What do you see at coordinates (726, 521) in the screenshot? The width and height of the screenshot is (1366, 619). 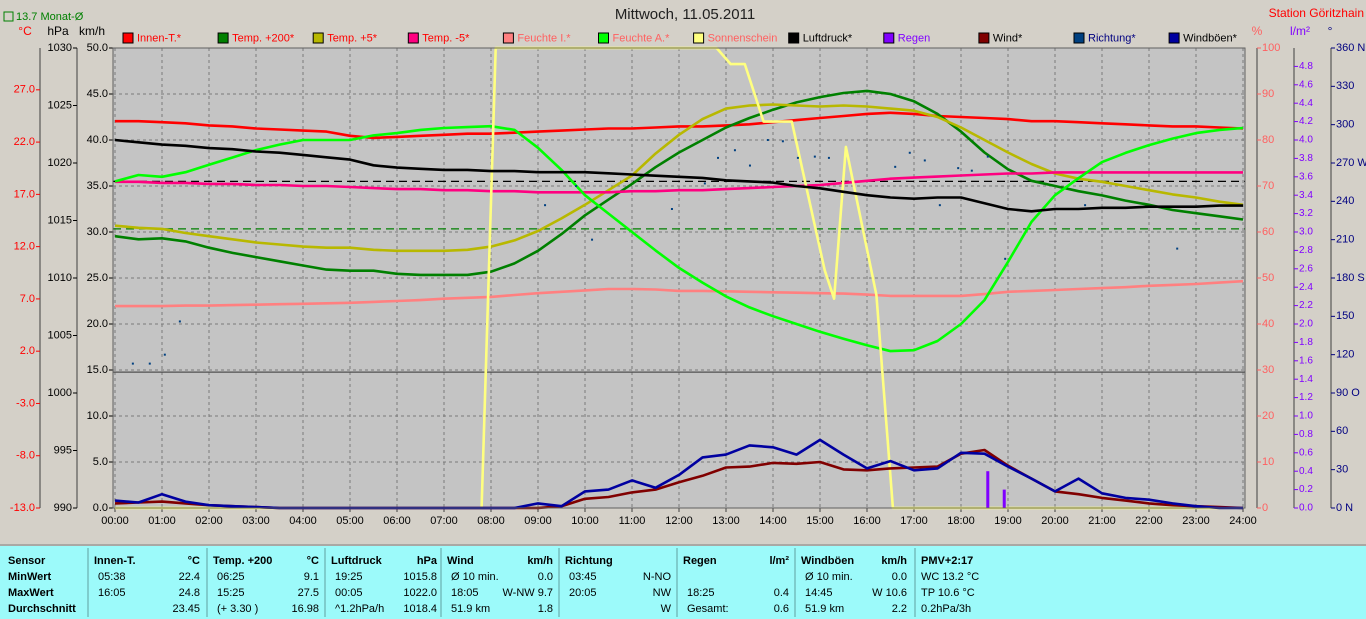 I see `x-tick-label: 13:00` at bounding box center [726, 521].